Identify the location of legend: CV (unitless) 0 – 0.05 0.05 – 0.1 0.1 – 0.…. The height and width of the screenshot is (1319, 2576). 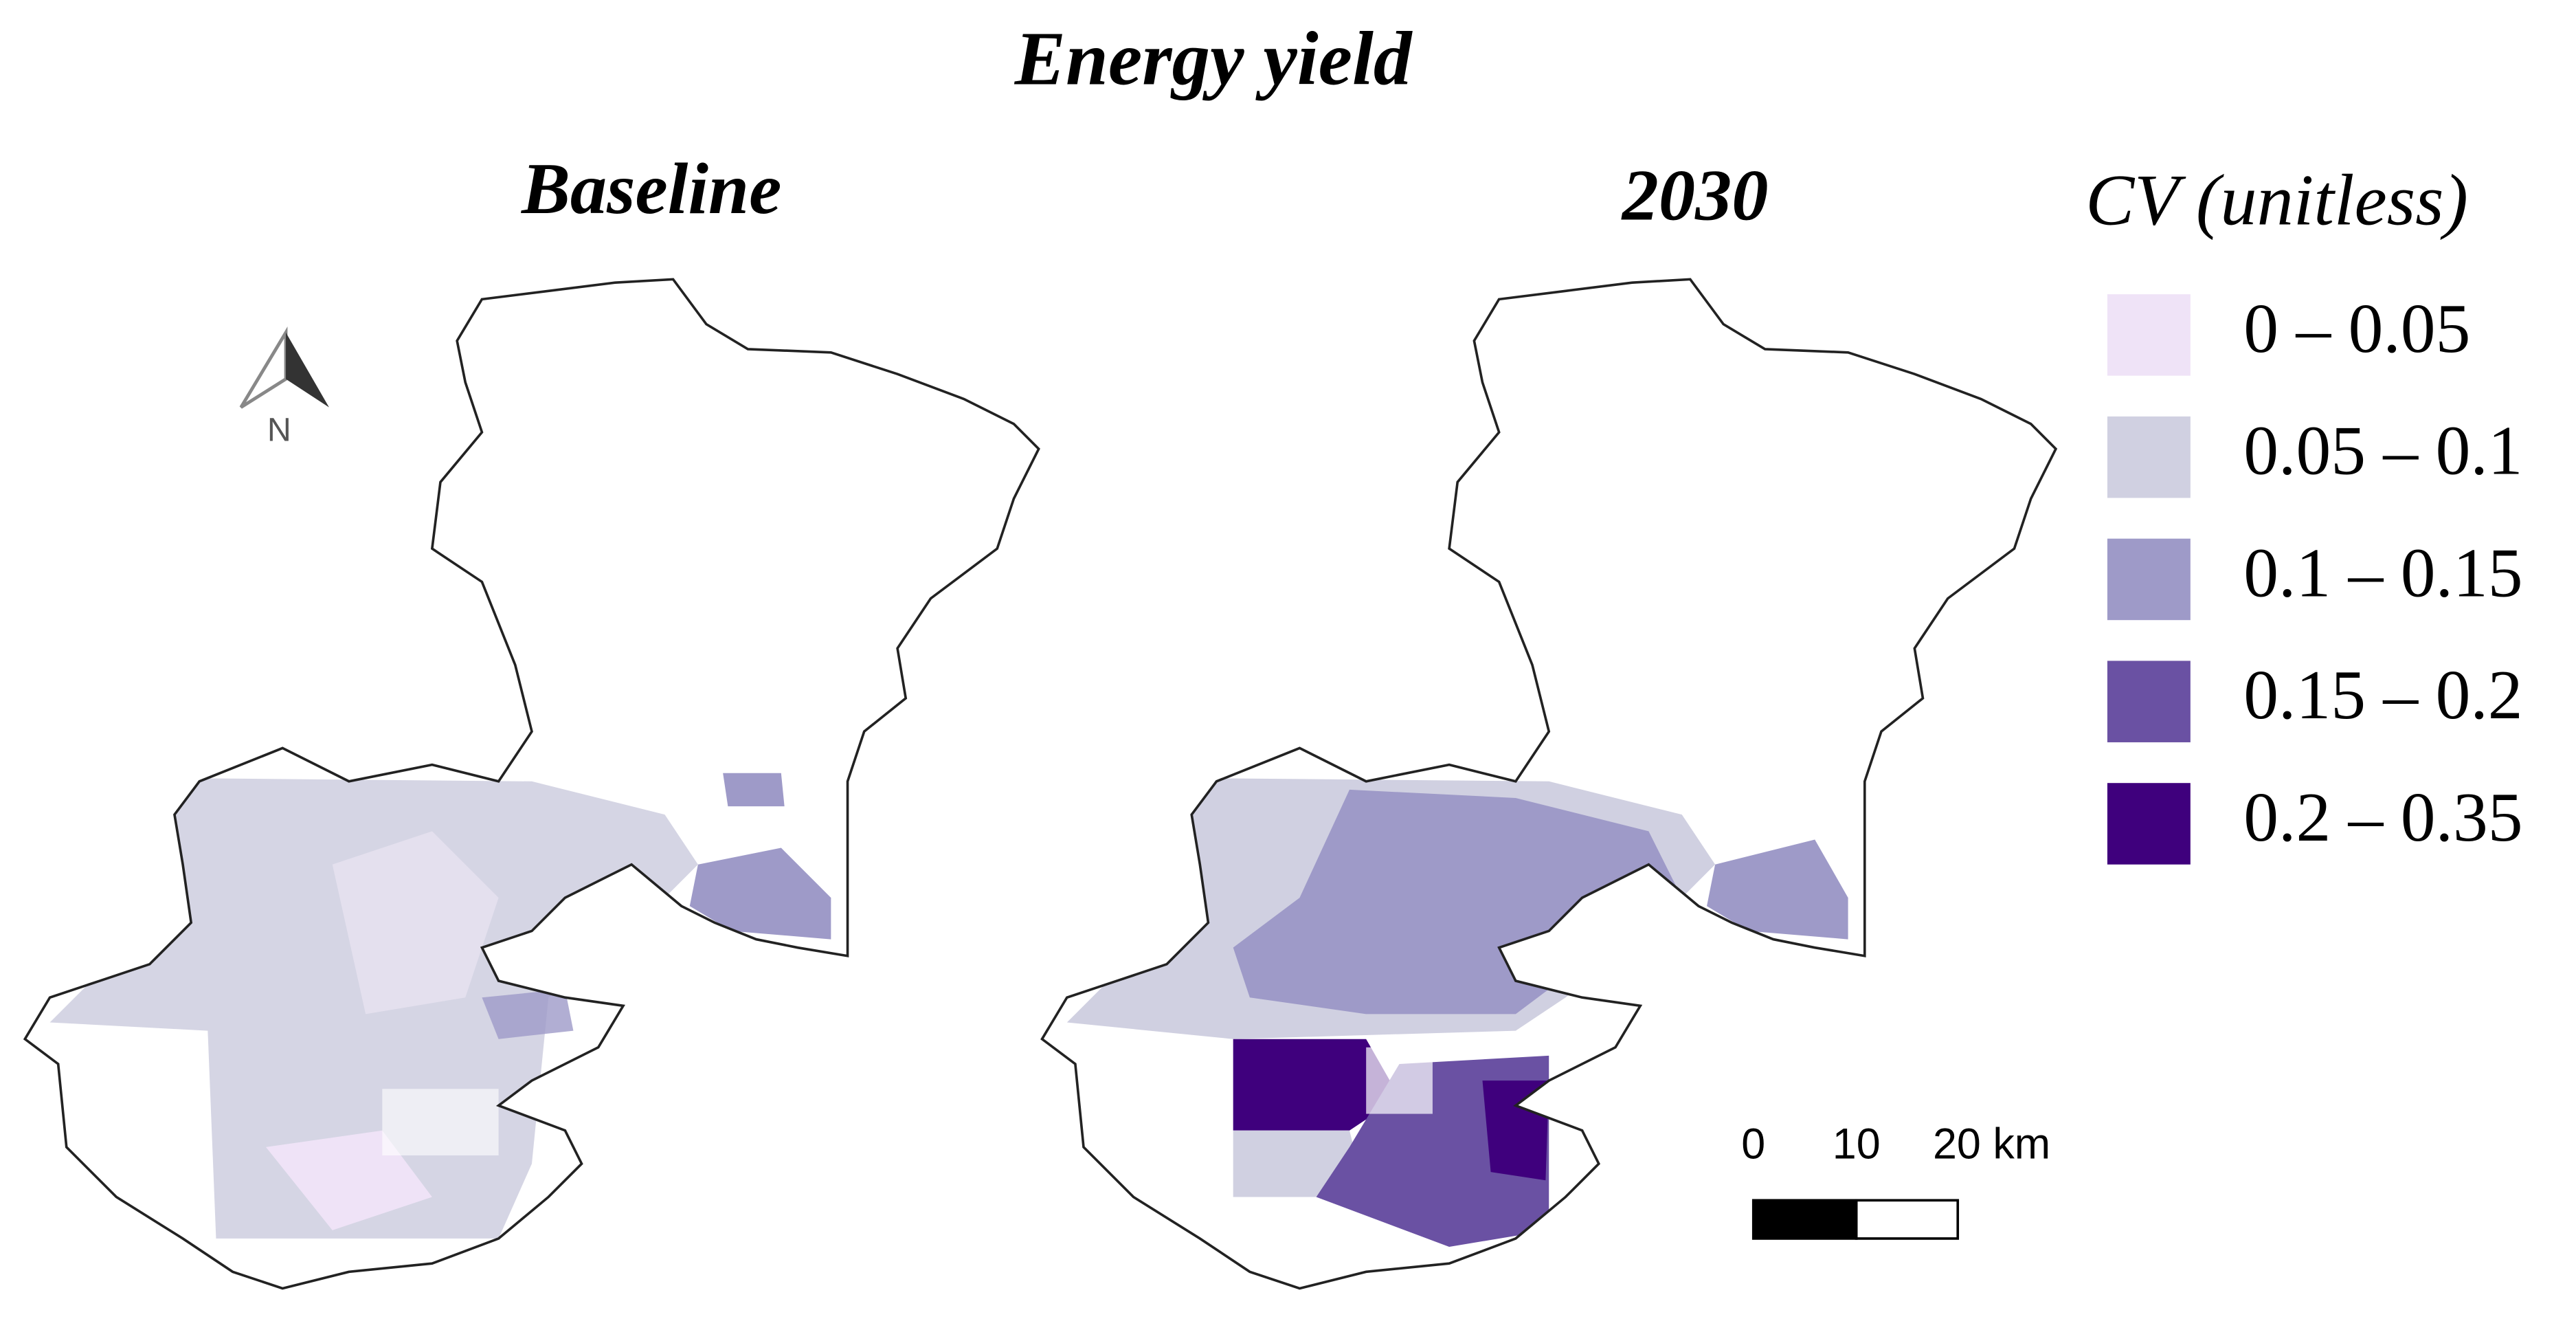
(2304, 512).